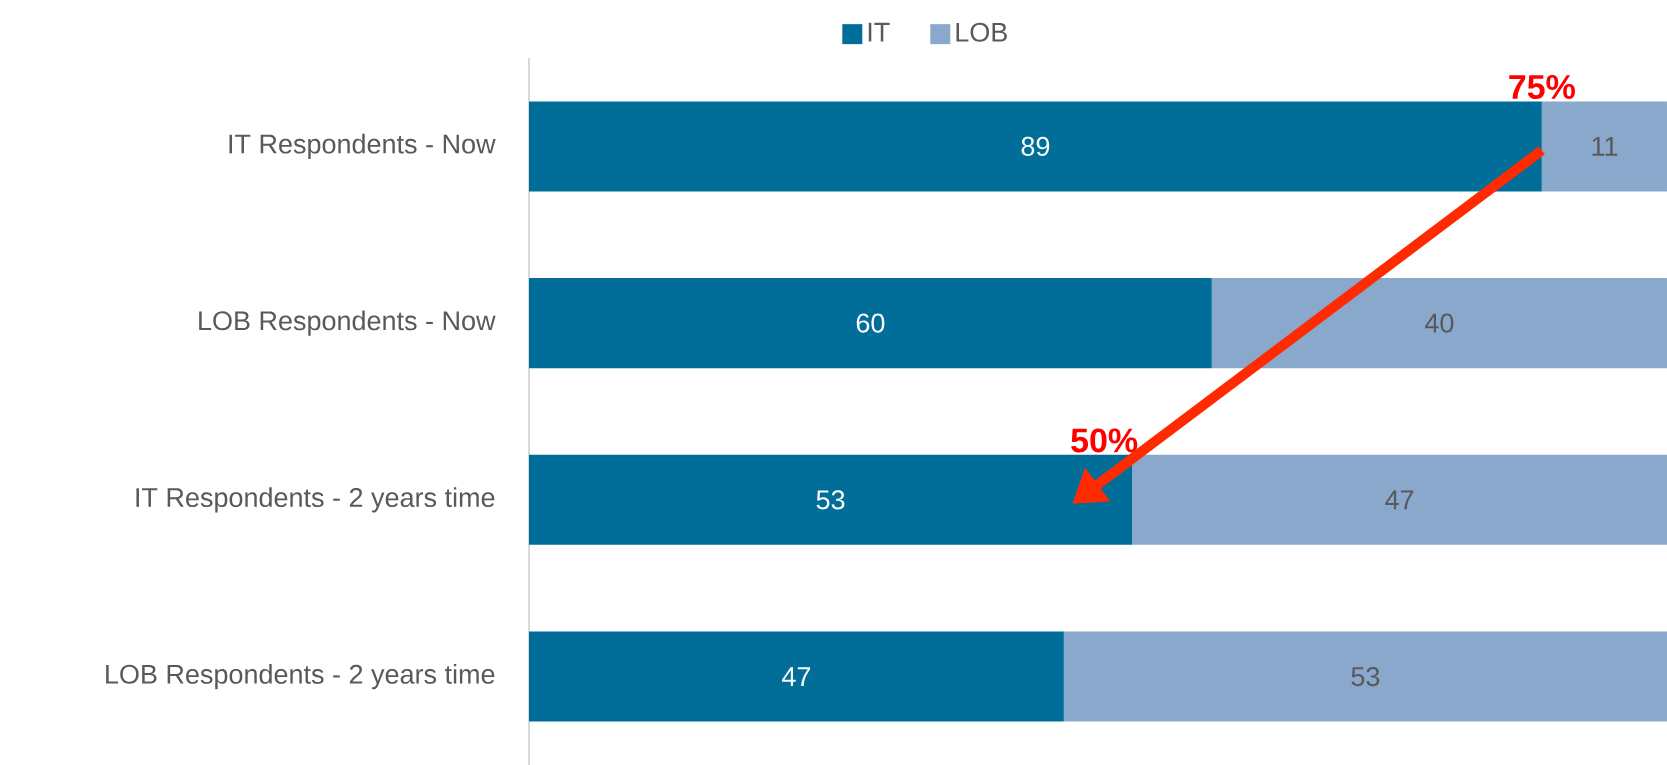 This screenshot has height=765, width=1667. What do you see at coordinates (1542, 86) in the screenshot?
I see `annotation: 75%` at bounding box center [1542, 86].